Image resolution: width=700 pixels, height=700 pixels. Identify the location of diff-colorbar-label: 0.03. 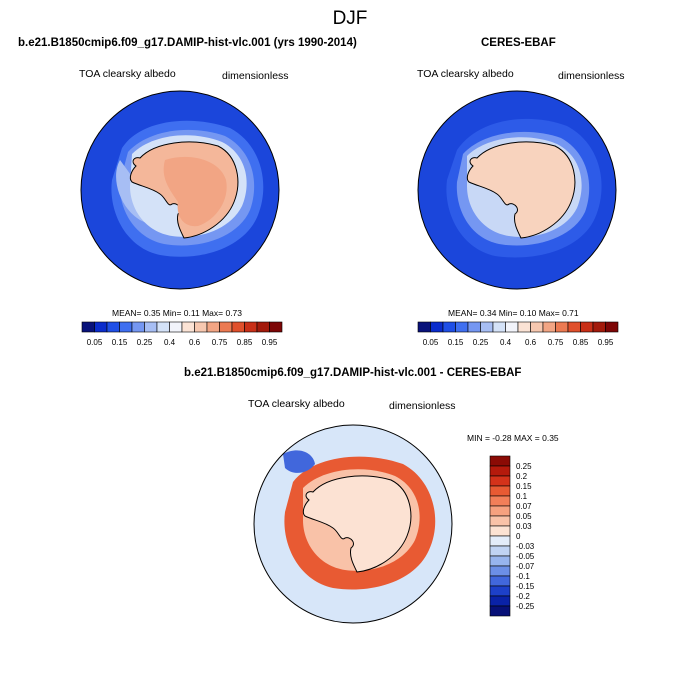
(524, 526).